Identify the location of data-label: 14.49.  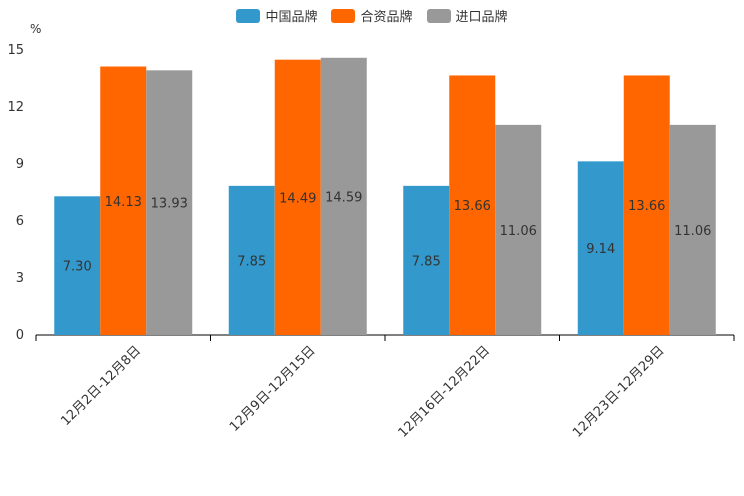
(297, 198).